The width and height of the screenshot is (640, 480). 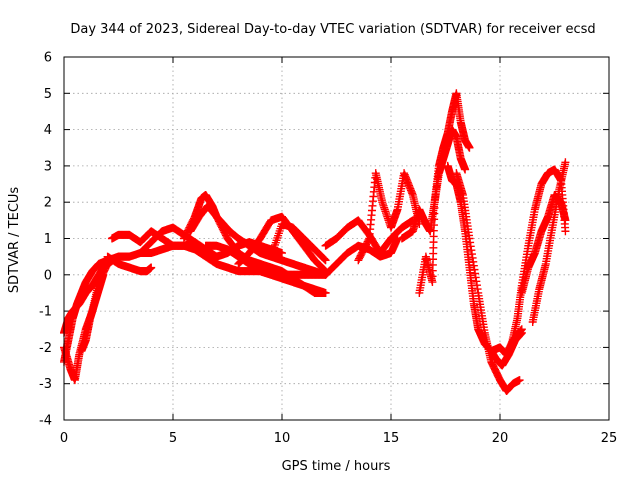 I want to click on y-tick-label: 1, so click(x=48, y=239).